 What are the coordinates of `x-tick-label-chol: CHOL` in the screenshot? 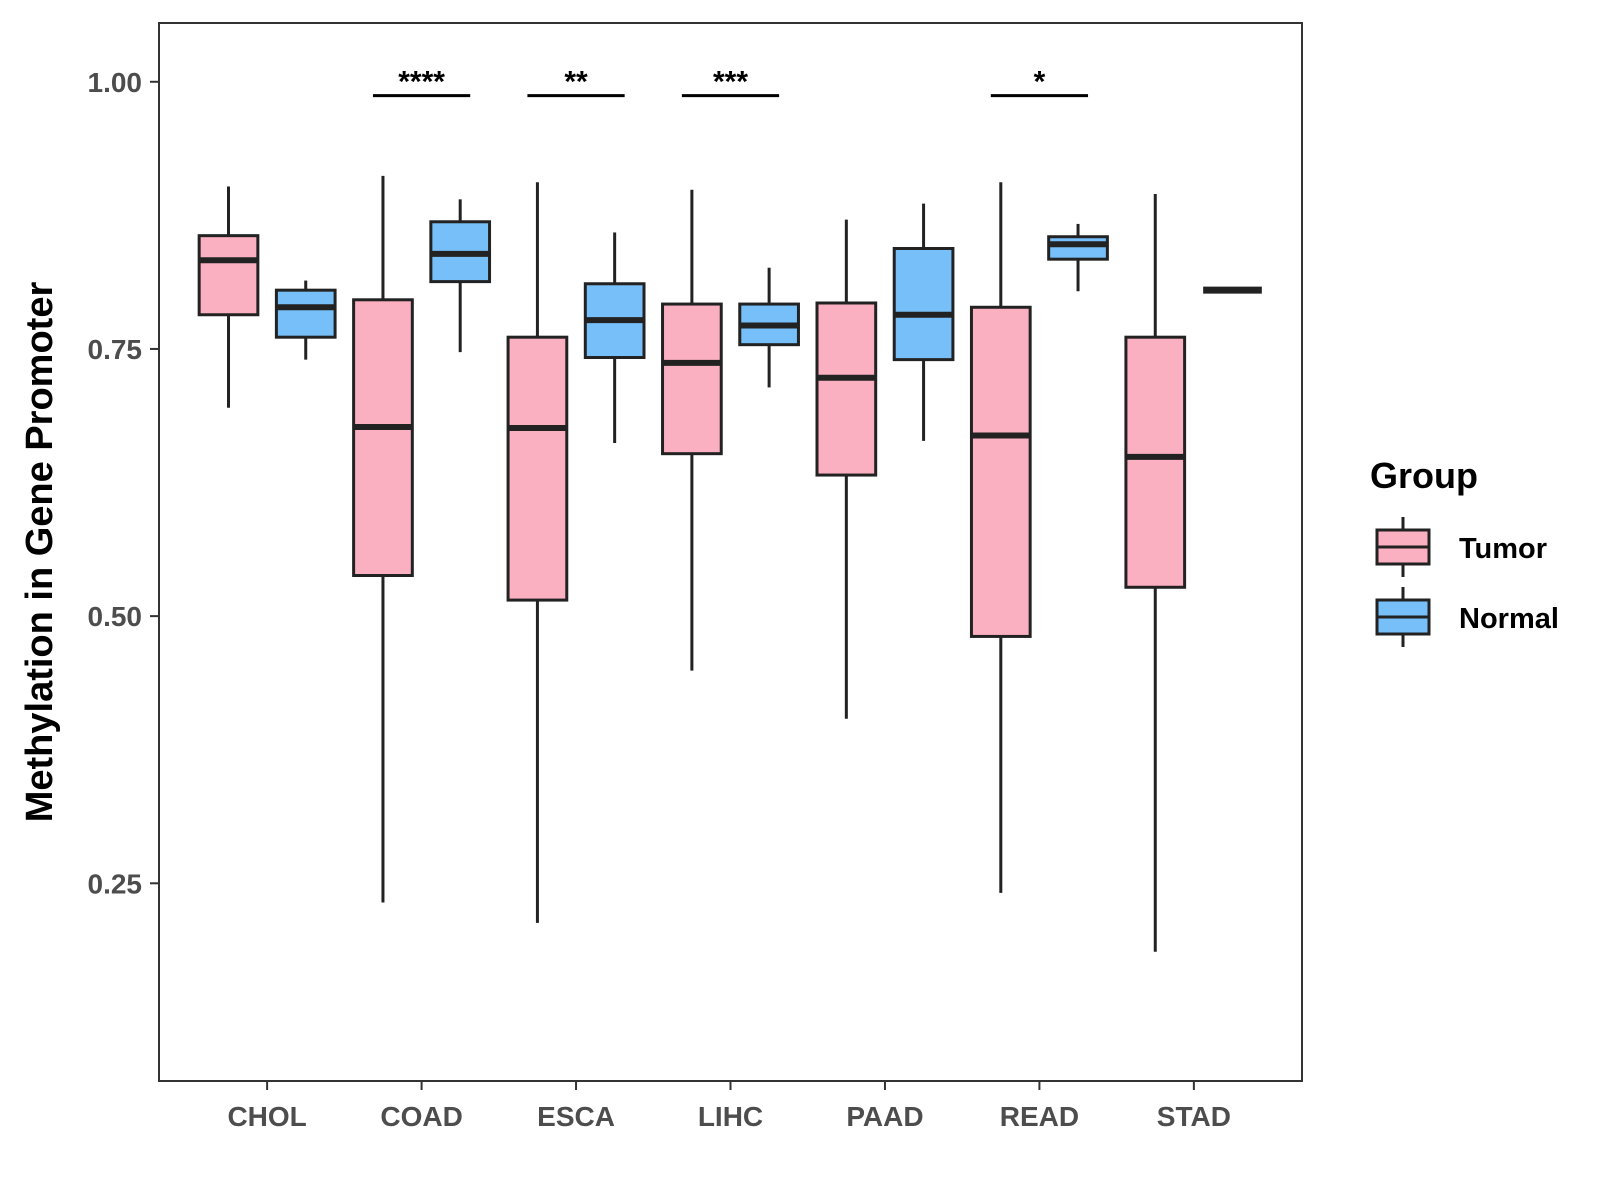 It's located at (266, 1116).